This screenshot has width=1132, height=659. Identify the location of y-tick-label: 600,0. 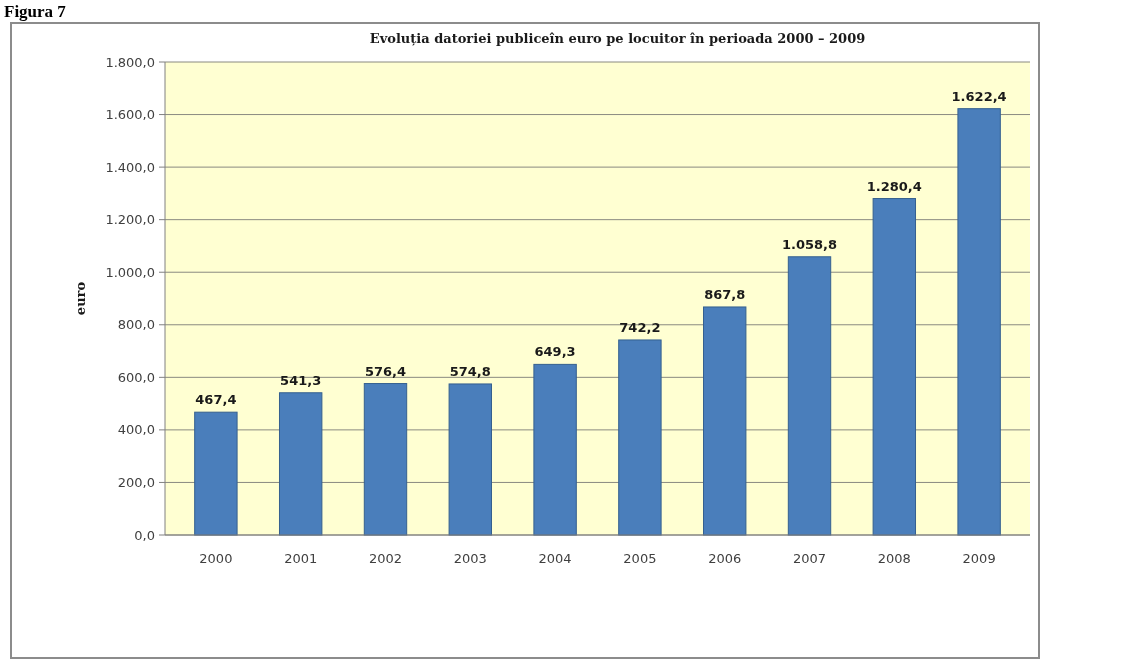
(136, 377).